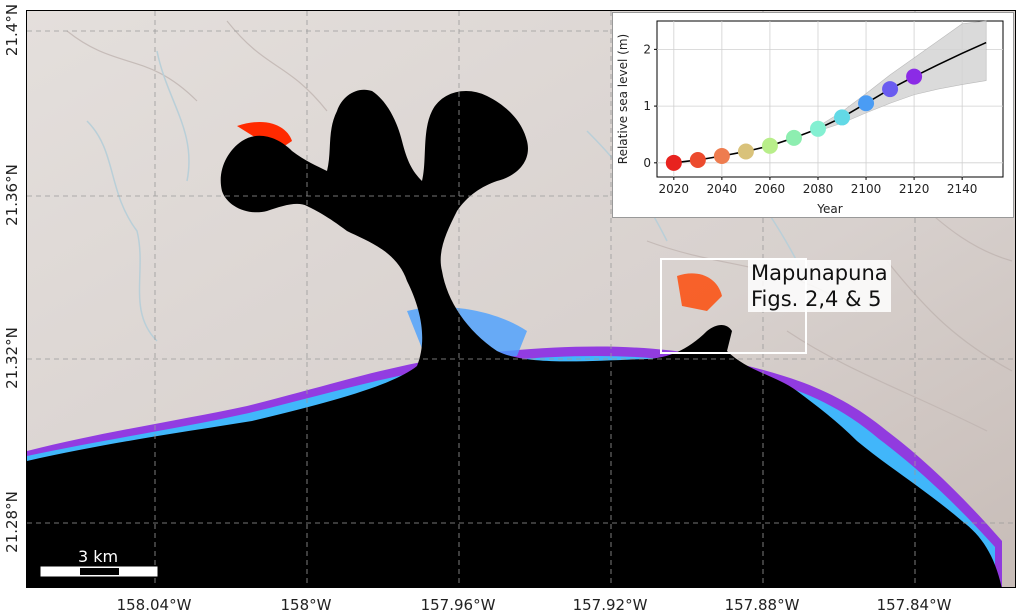  I want to click on x-axis-tick-label: 2120, so click(914, 189).